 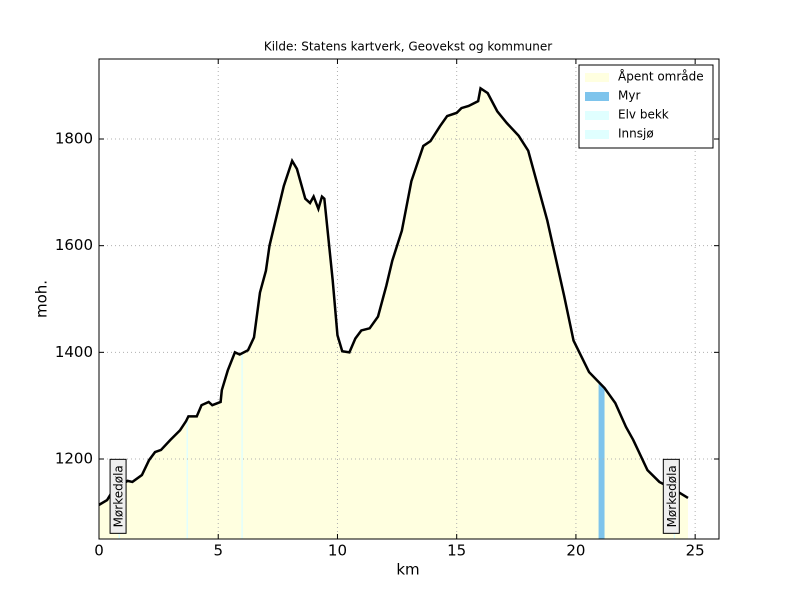 I want to click on x-tick-label: 5, so click(x=218, y=551).